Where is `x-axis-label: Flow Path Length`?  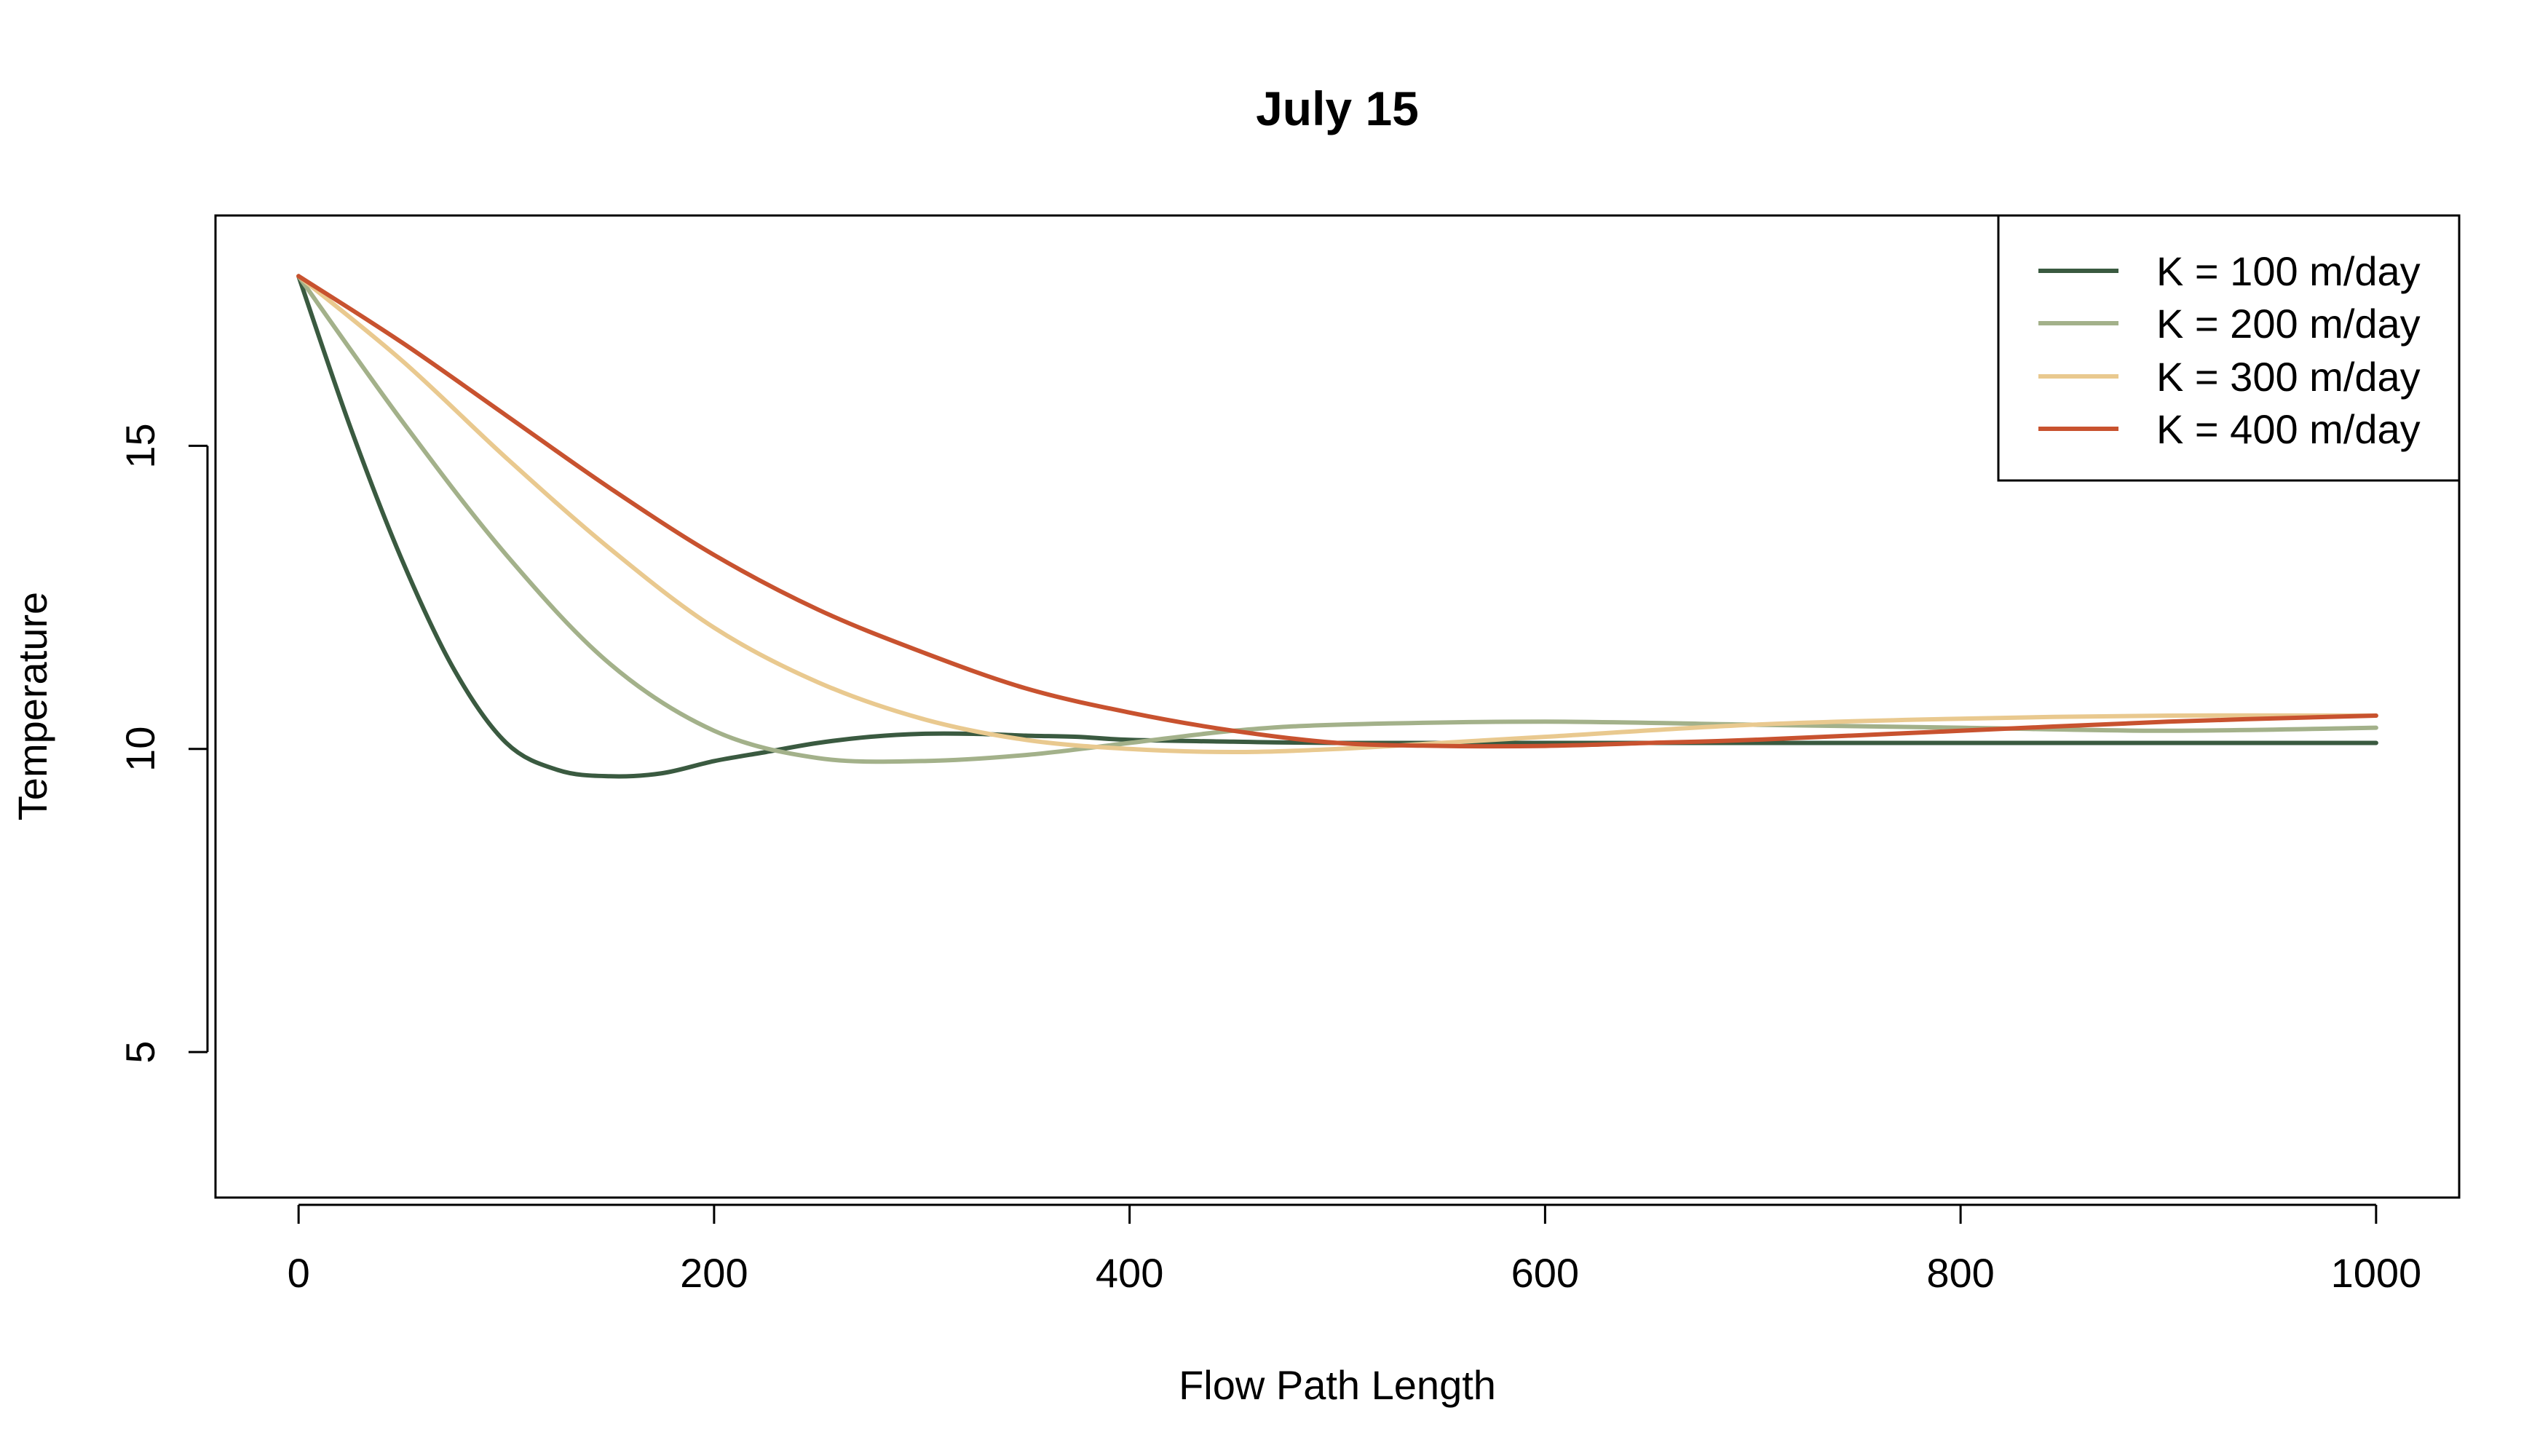
x-axis-label: Flow Path Length is located at coordinates (1337, 1385).